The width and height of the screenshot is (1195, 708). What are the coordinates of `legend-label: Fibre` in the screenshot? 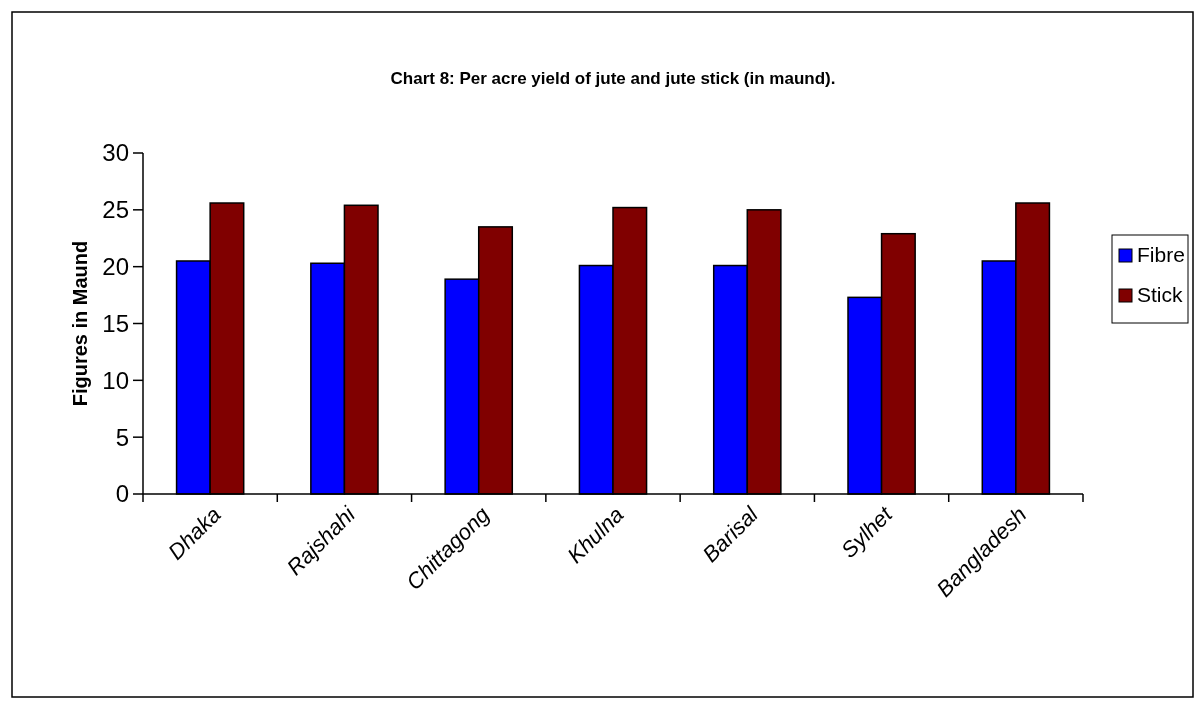 It's located at (1161, 254).